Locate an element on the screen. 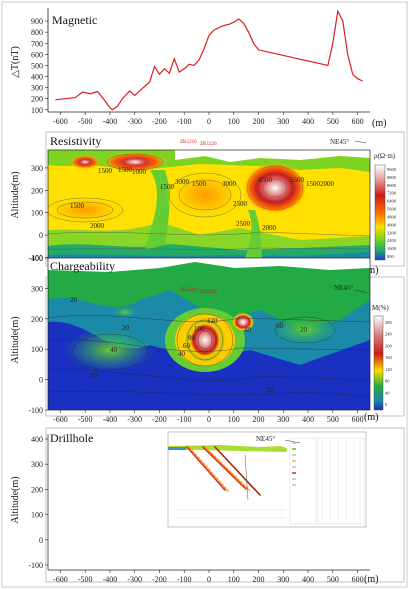 The height and width of the screenshot is (589, 409). chargeability-xtick-label: -500 is located at coordinates (85, 419).